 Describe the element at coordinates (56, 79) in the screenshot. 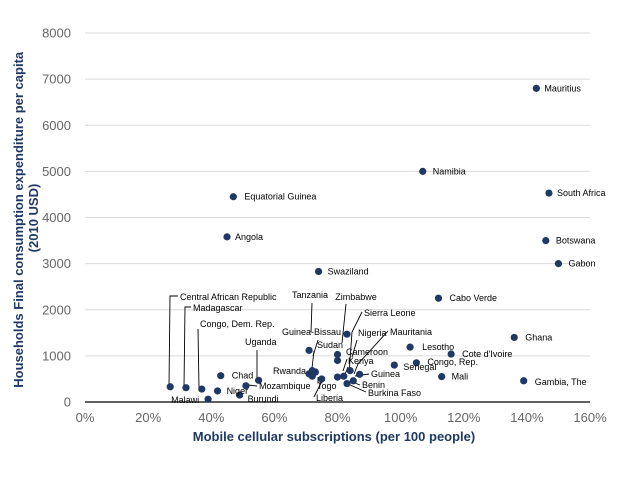

I see `y-tick-label: 7000` at that location.